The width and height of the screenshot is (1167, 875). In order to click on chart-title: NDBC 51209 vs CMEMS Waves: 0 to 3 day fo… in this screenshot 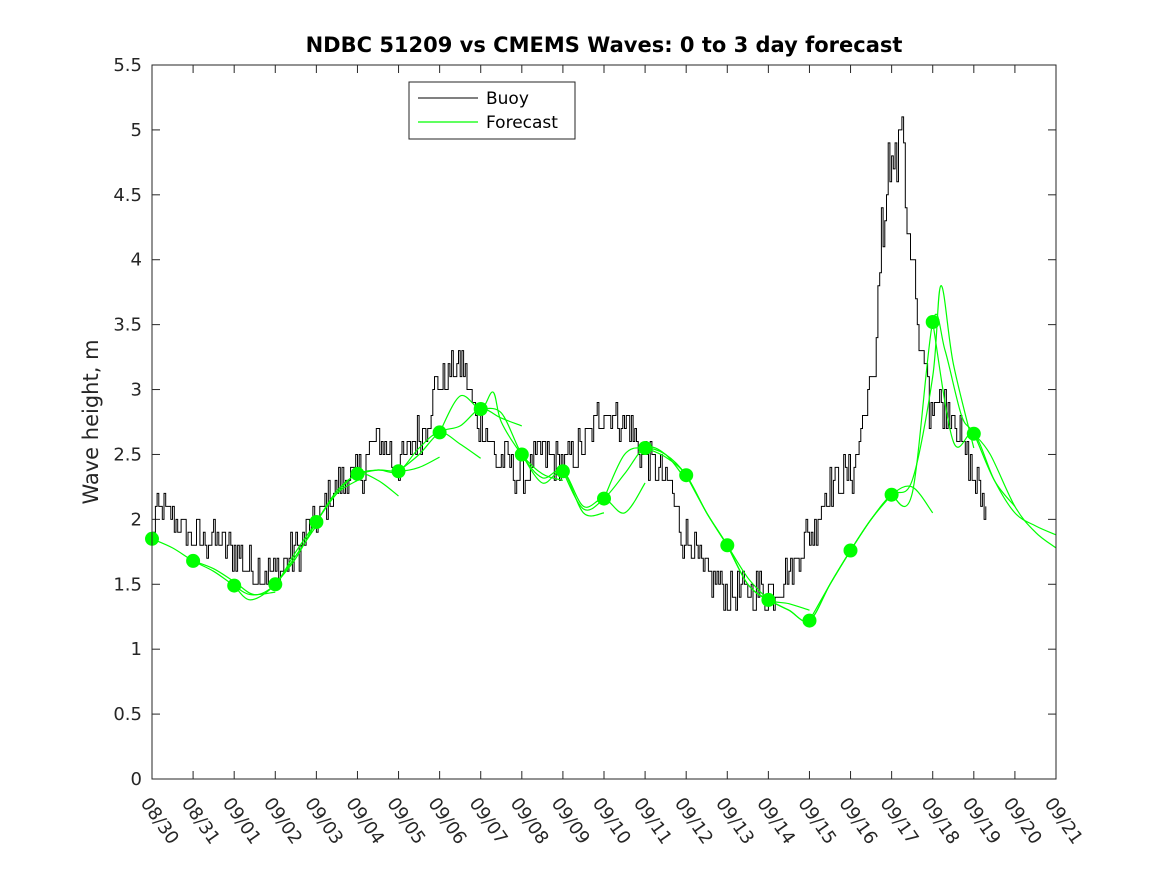, I will do `click(604, 45)`.